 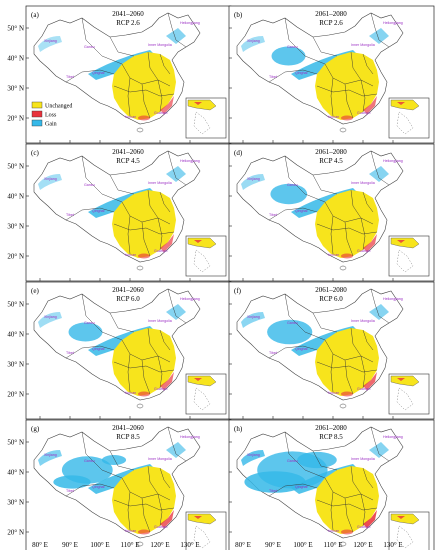 What do you see at coordinates (15, 119) in the screenshot?
I see `lat-label: 20° N` at bounding box center [15, 119].